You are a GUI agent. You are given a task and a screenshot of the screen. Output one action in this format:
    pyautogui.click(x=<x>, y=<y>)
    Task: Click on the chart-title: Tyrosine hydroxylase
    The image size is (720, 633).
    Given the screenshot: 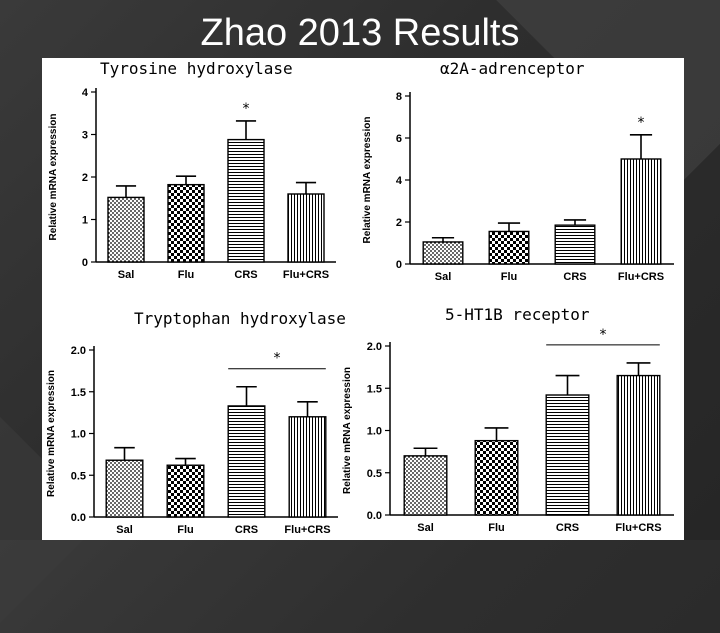 What is the action you would take?
    pyautogui.click(x=196, y=68)
    